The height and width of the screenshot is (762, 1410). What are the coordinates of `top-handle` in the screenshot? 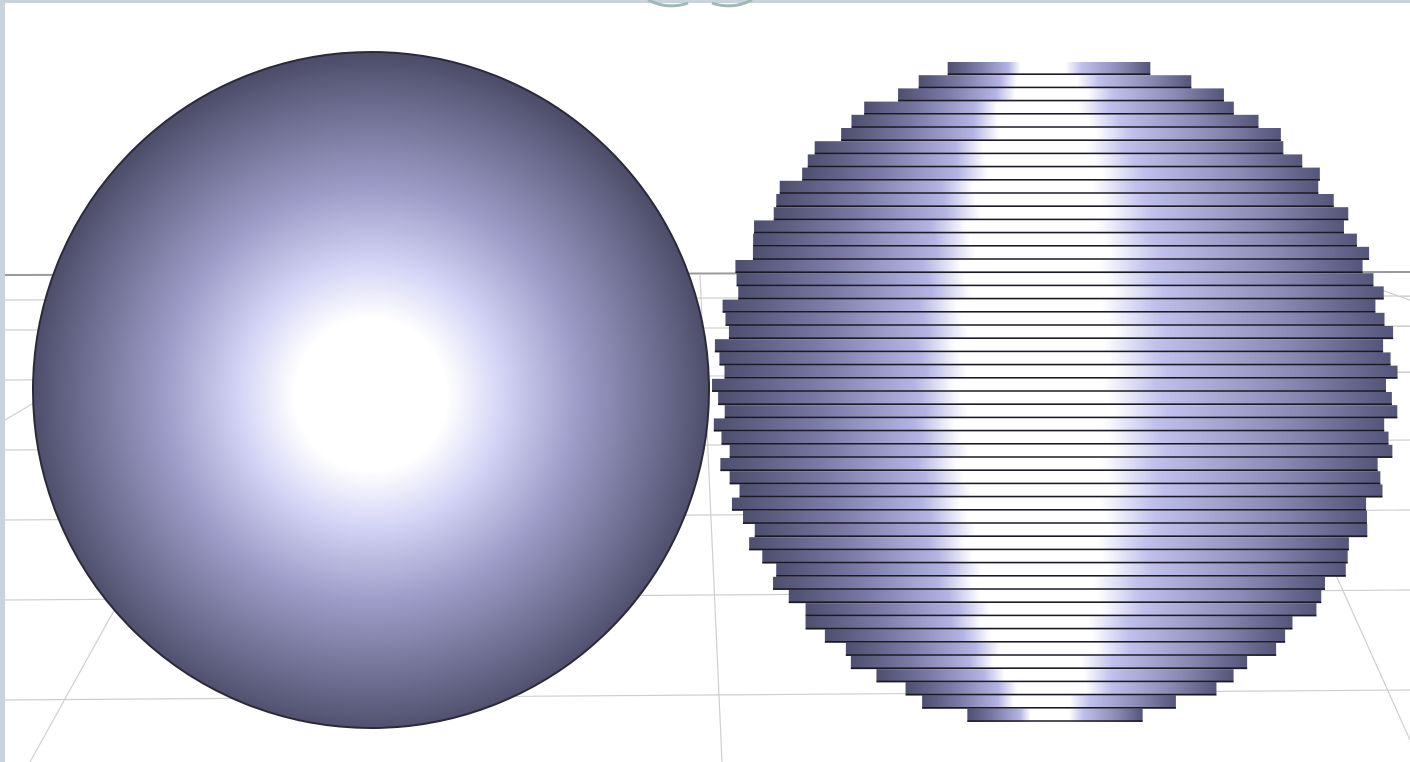 It's located at (700, 4).